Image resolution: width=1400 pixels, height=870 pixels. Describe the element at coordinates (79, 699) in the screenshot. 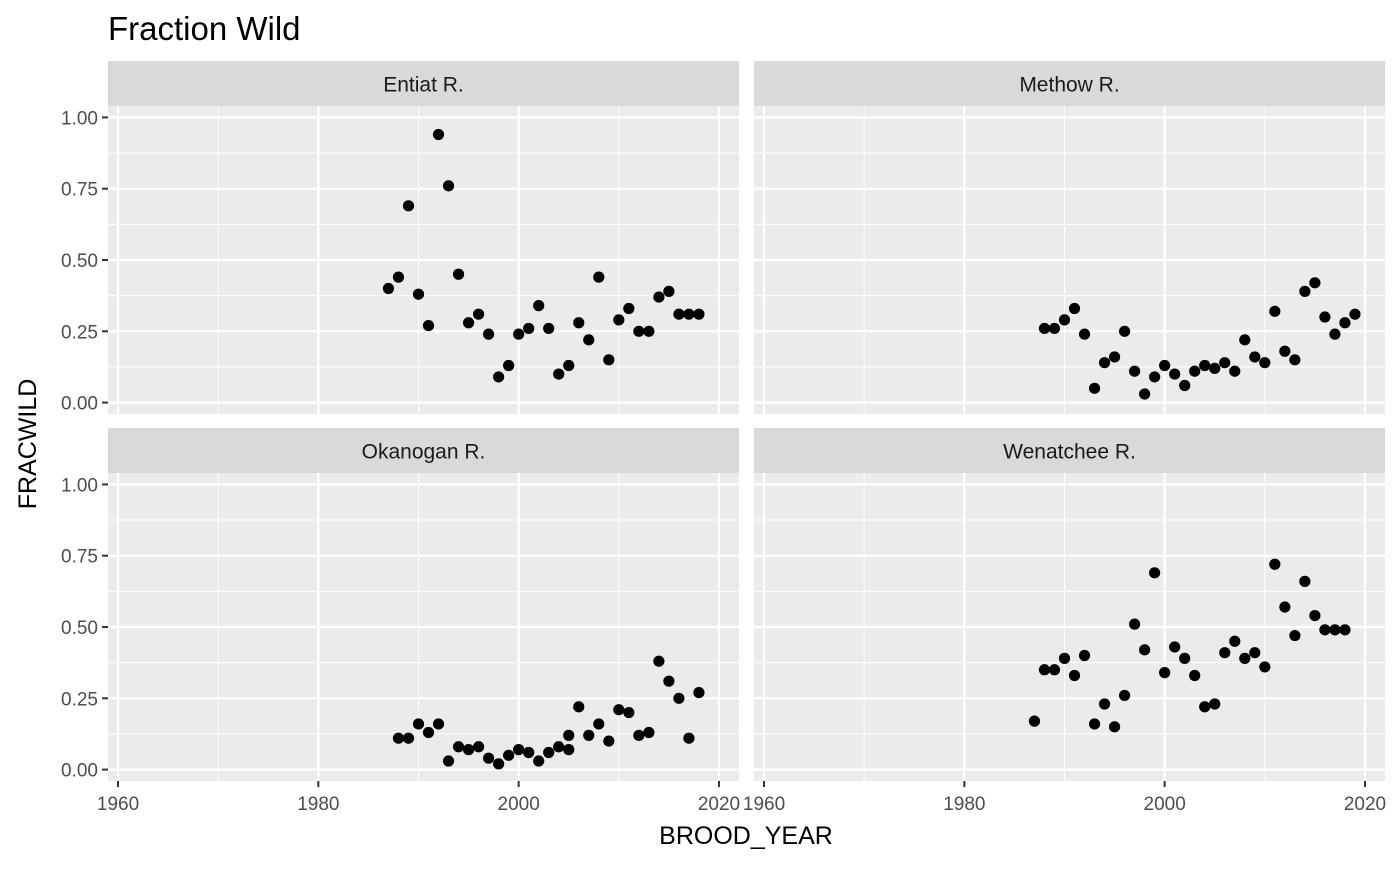

I see `y-tick-label: 0.25` at that location.